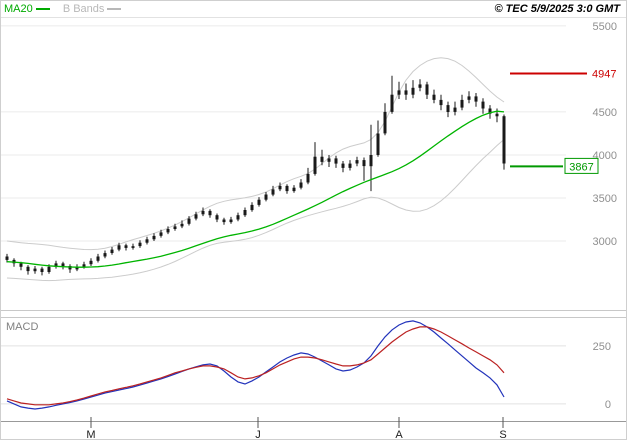 The image size is (627, 440). I want to click on legend-ma20-label: MA20, so click(18, 9).